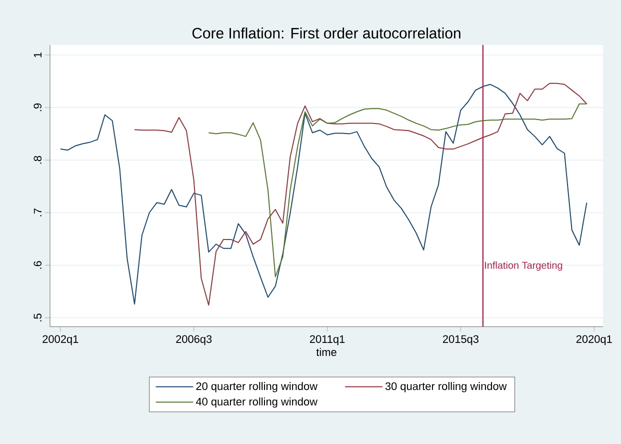 The height and width of the screenshot is (444, 621). What do you see at coordinates (327, 340) in the screenshot?
I see `x-tick-label: 2011q1` at bounding box center [327, 340].